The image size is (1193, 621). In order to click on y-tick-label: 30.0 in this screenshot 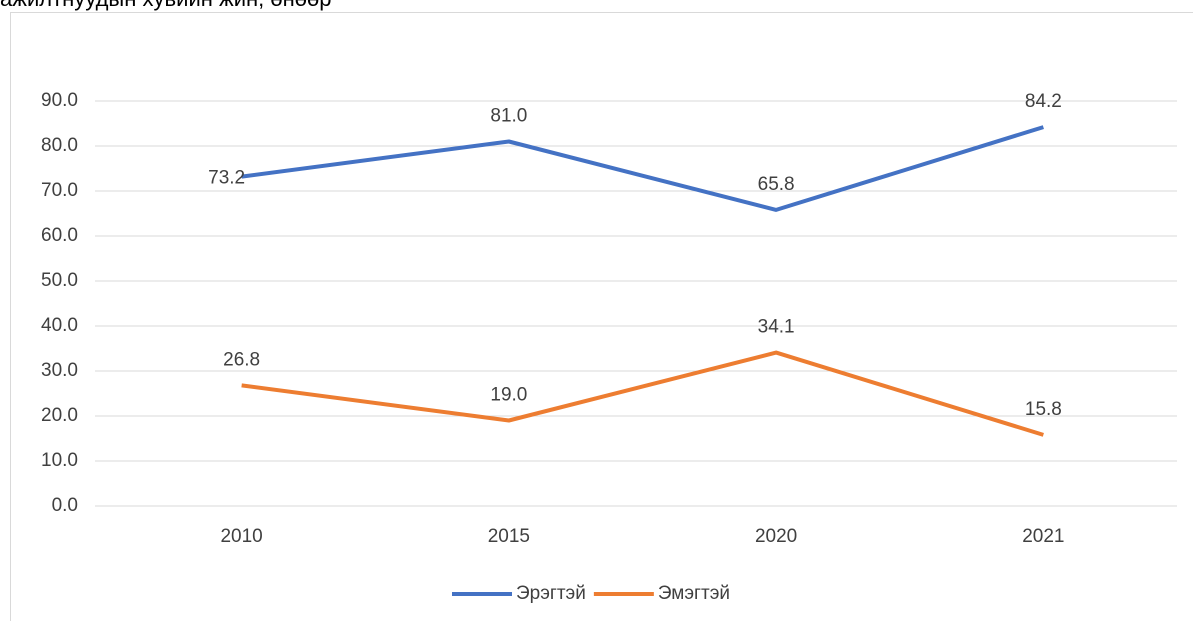, I will do `click(59, 370)`.